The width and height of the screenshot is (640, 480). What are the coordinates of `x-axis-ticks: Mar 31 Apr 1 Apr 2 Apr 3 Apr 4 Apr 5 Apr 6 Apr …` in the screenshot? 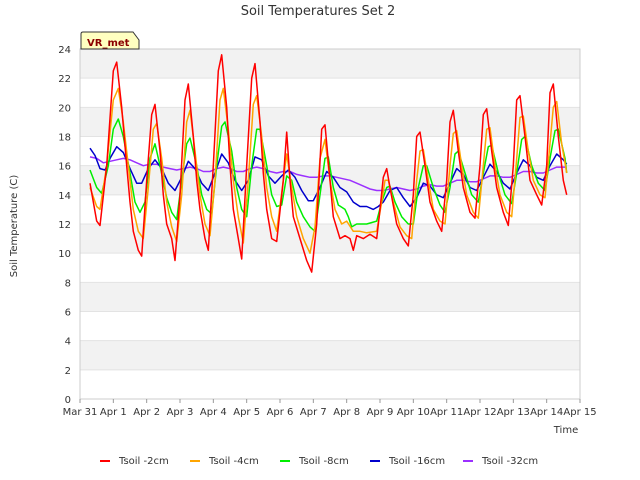 It's located at (330, 408).